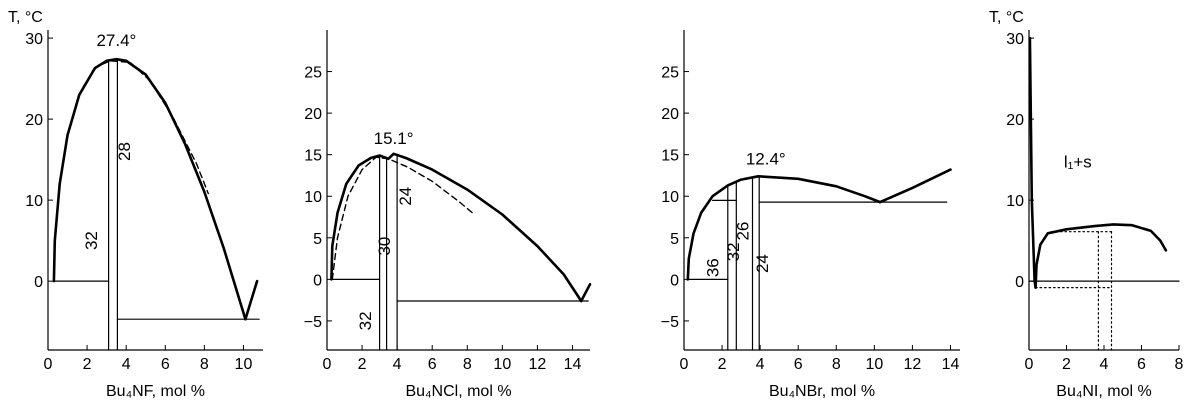 This screenshot has width=1187, height=403. What do you see at coordinates (116, 40) in the screenshot?
I see `annotation-label: 27.4°` at bounding box center [116, 40].